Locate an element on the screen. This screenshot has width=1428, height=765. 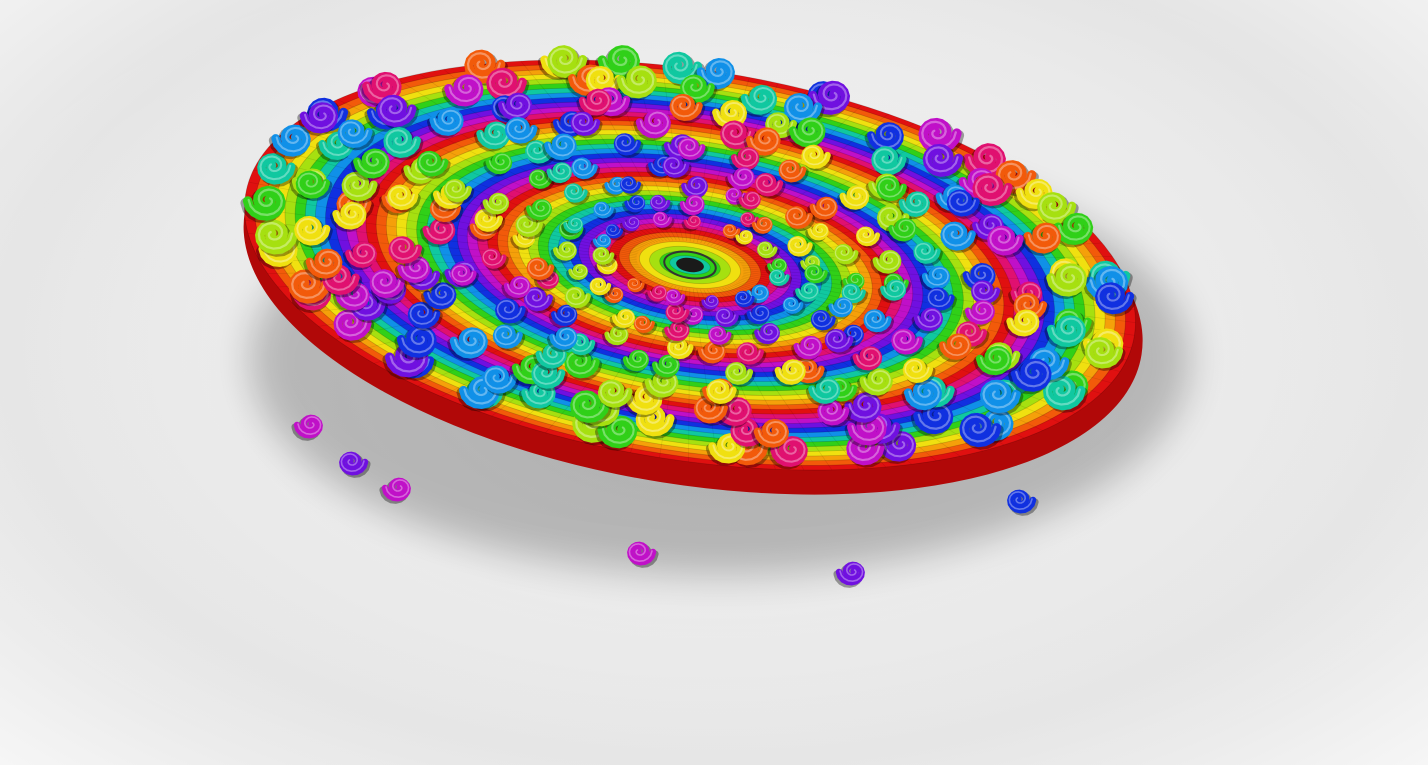
center-ring is located at coordinates (690, 265).